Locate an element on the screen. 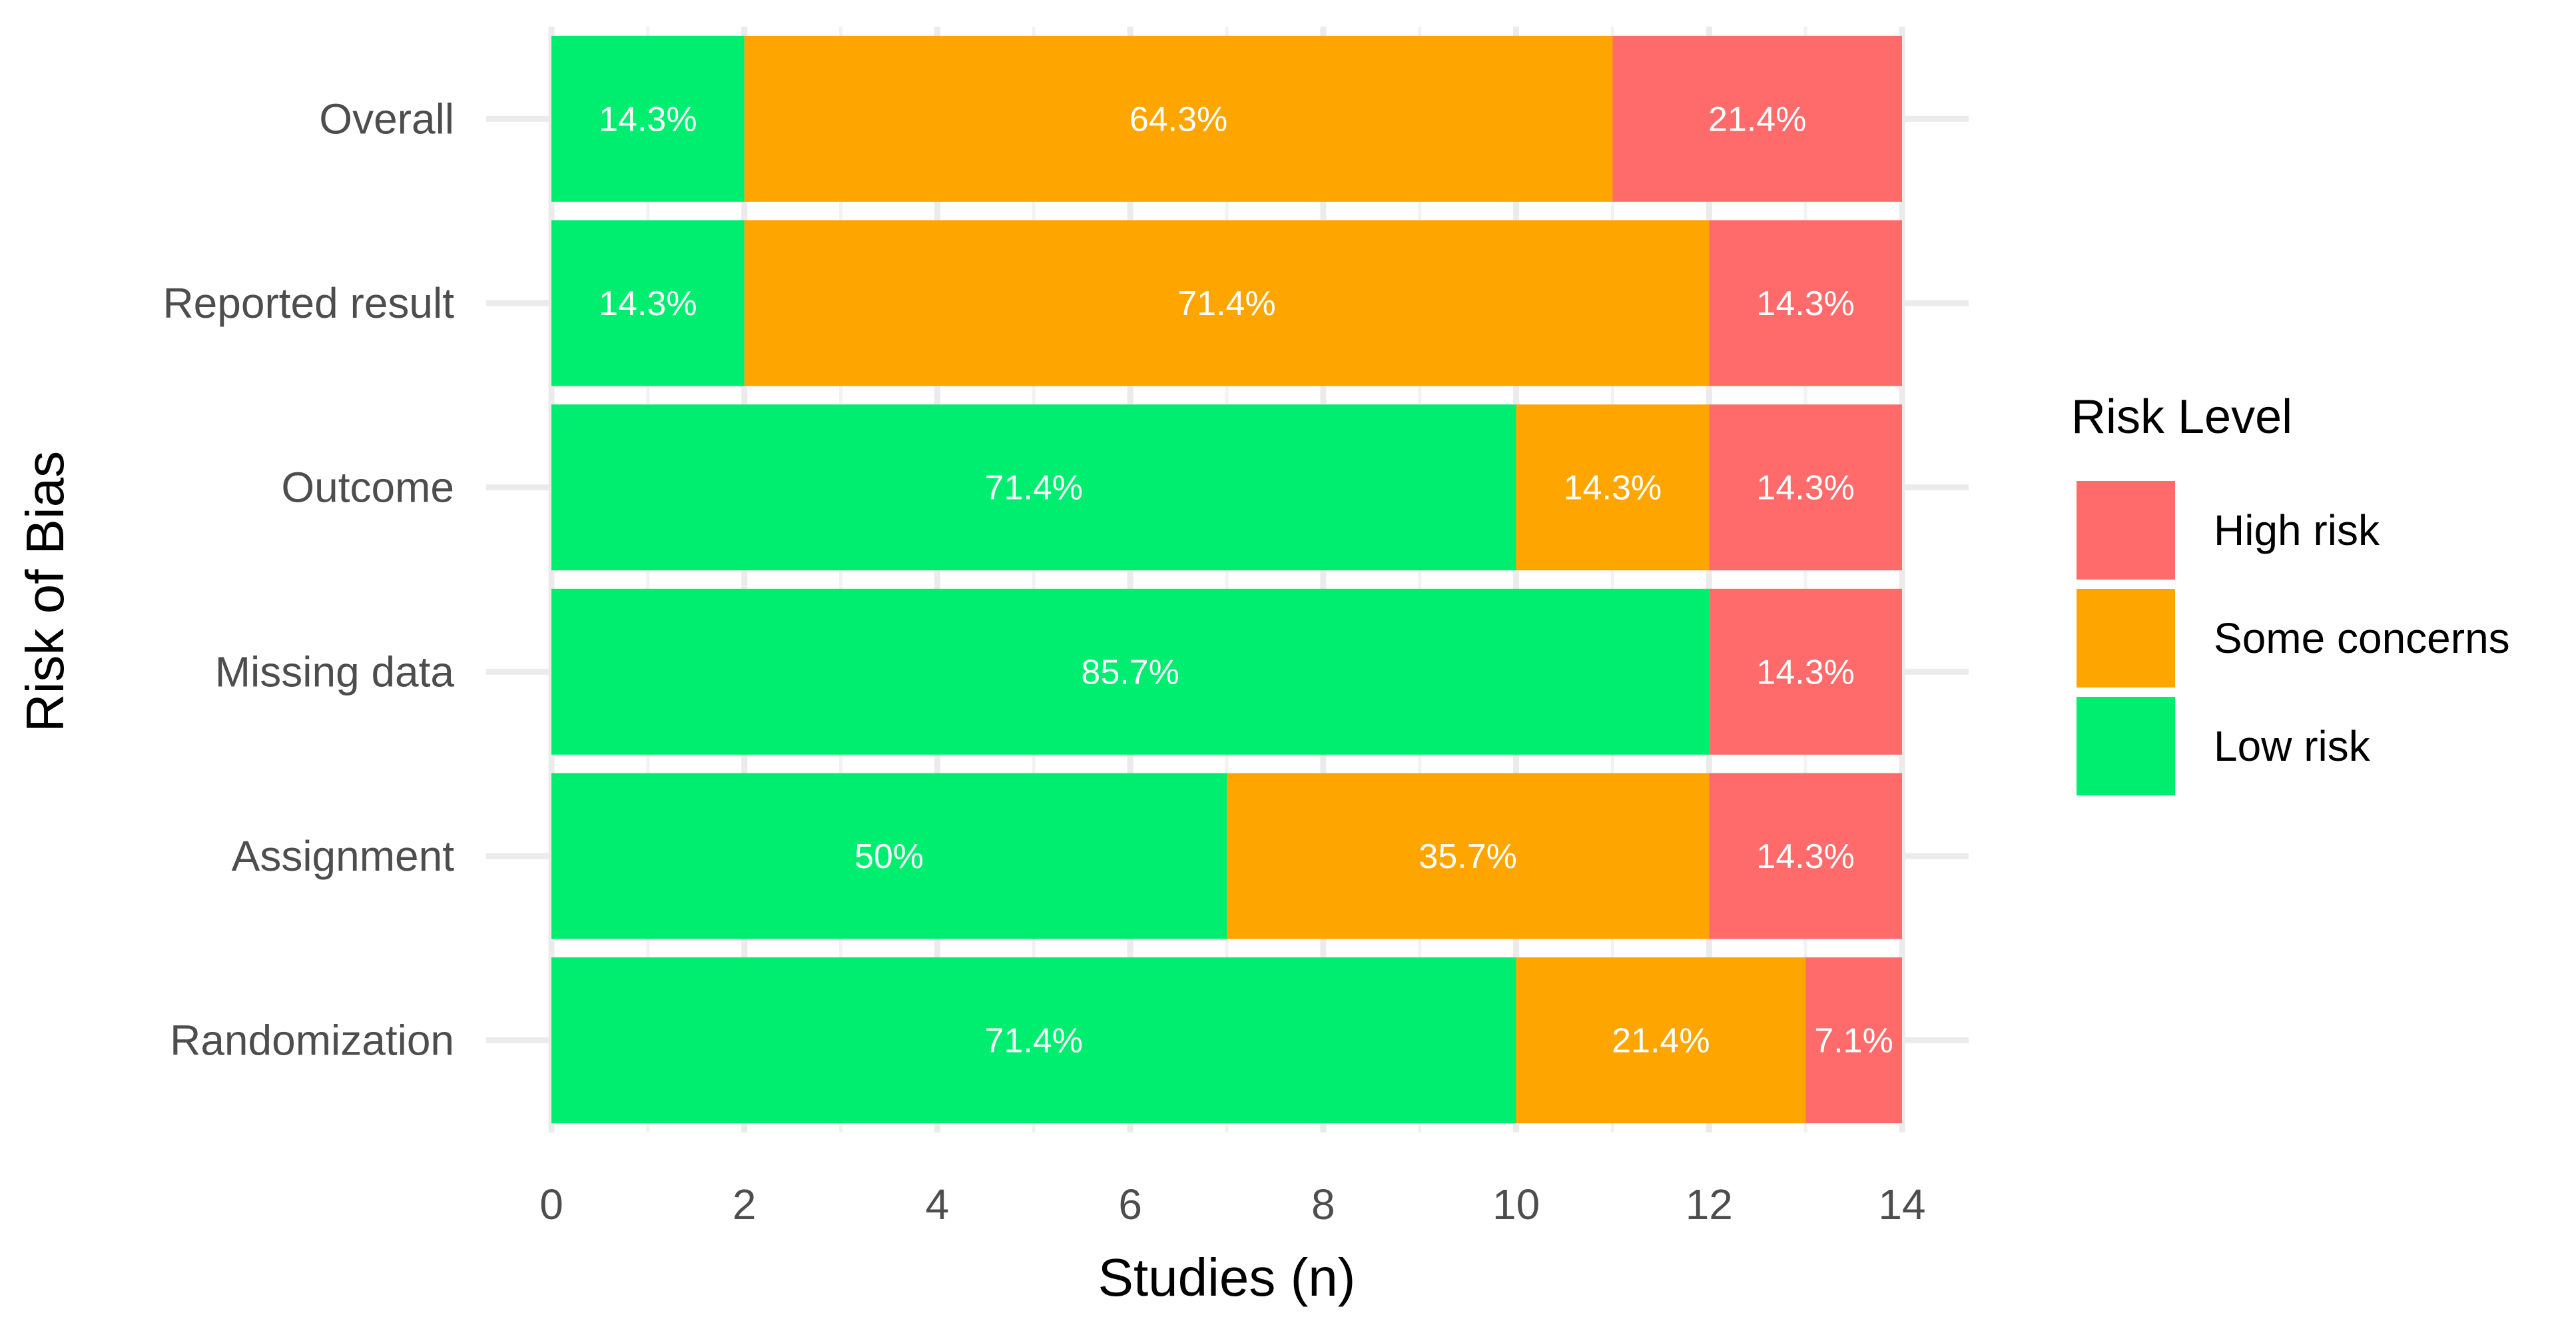  x-tick-label: 0 is located at coordinates (551, 1204).